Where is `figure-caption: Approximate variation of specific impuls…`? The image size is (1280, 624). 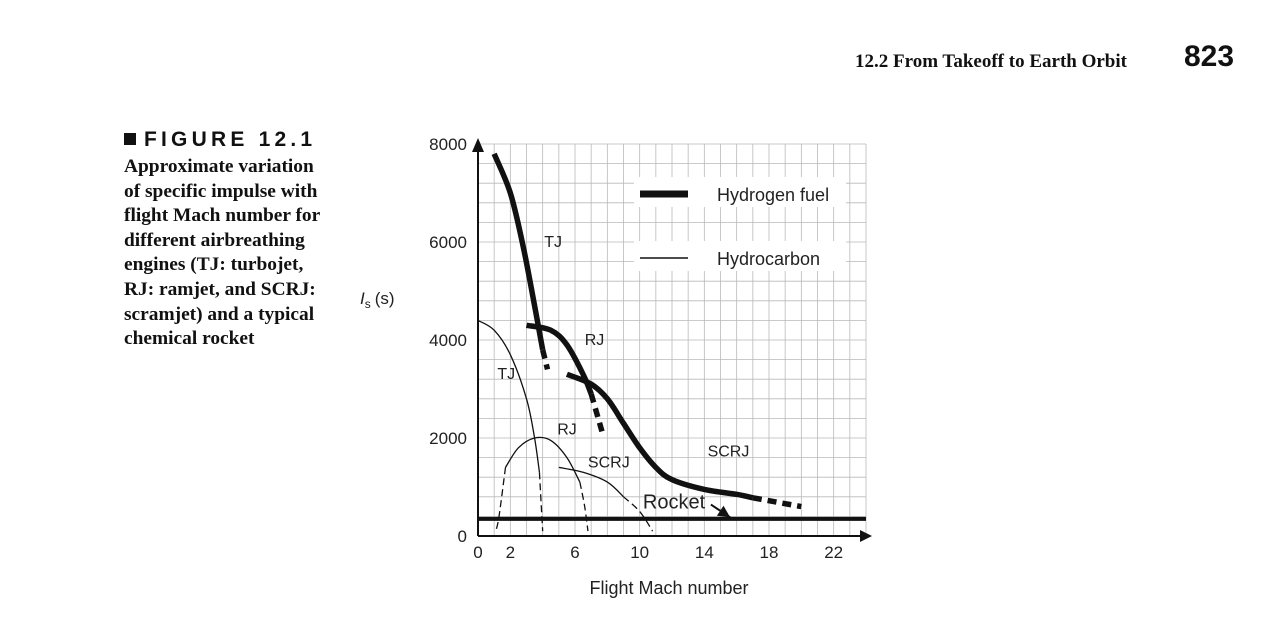 figure-caption: Approximate variation of specific impuls… is located at coordinates (240, 253).